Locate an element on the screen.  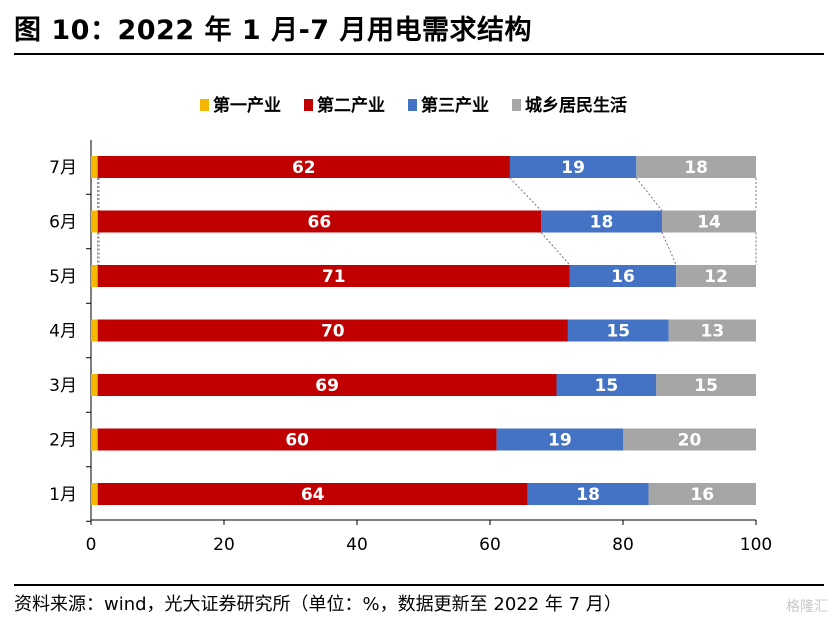
source-rule is located at coordinates (419, 585).